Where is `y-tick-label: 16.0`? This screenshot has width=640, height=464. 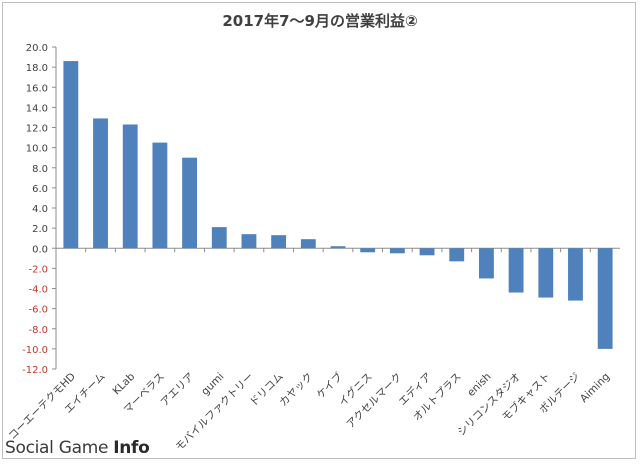
y-tick-label: 16.0 is located at coordinates (37, 88).